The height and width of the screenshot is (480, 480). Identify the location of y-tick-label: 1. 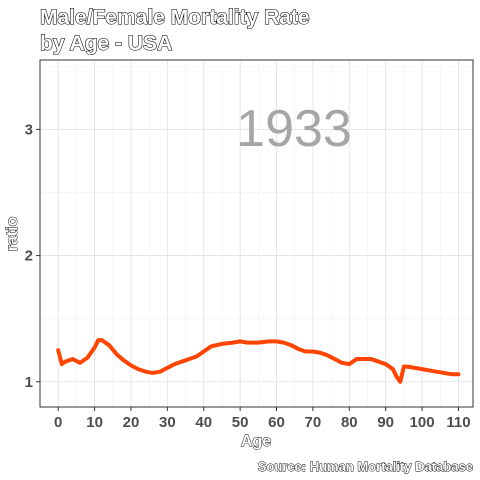
(29, 382).